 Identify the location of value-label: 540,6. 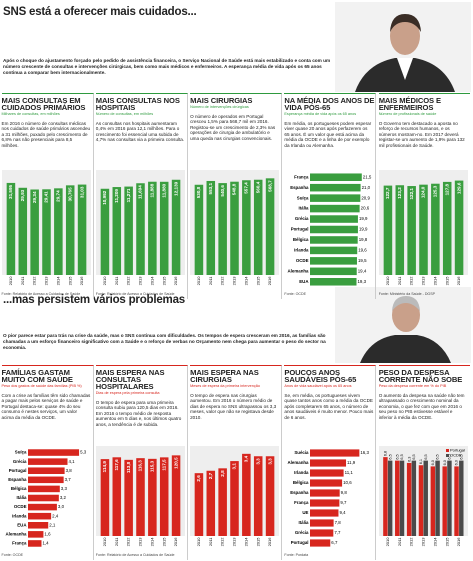
(222, 191).